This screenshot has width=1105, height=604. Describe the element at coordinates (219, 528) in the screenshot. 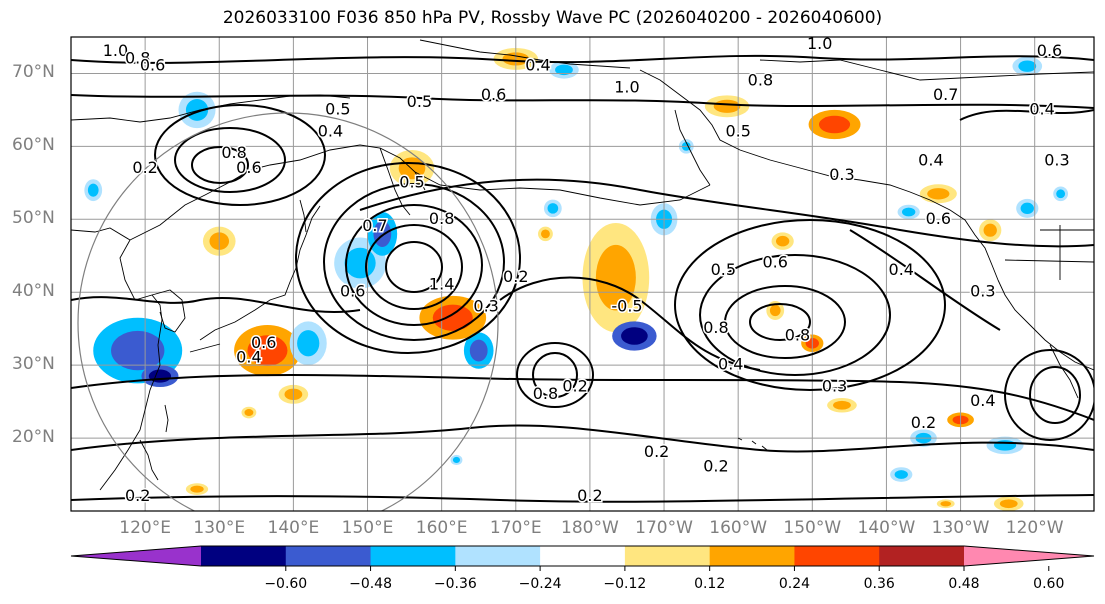

I see `longitude-label: 130°E` at that location.